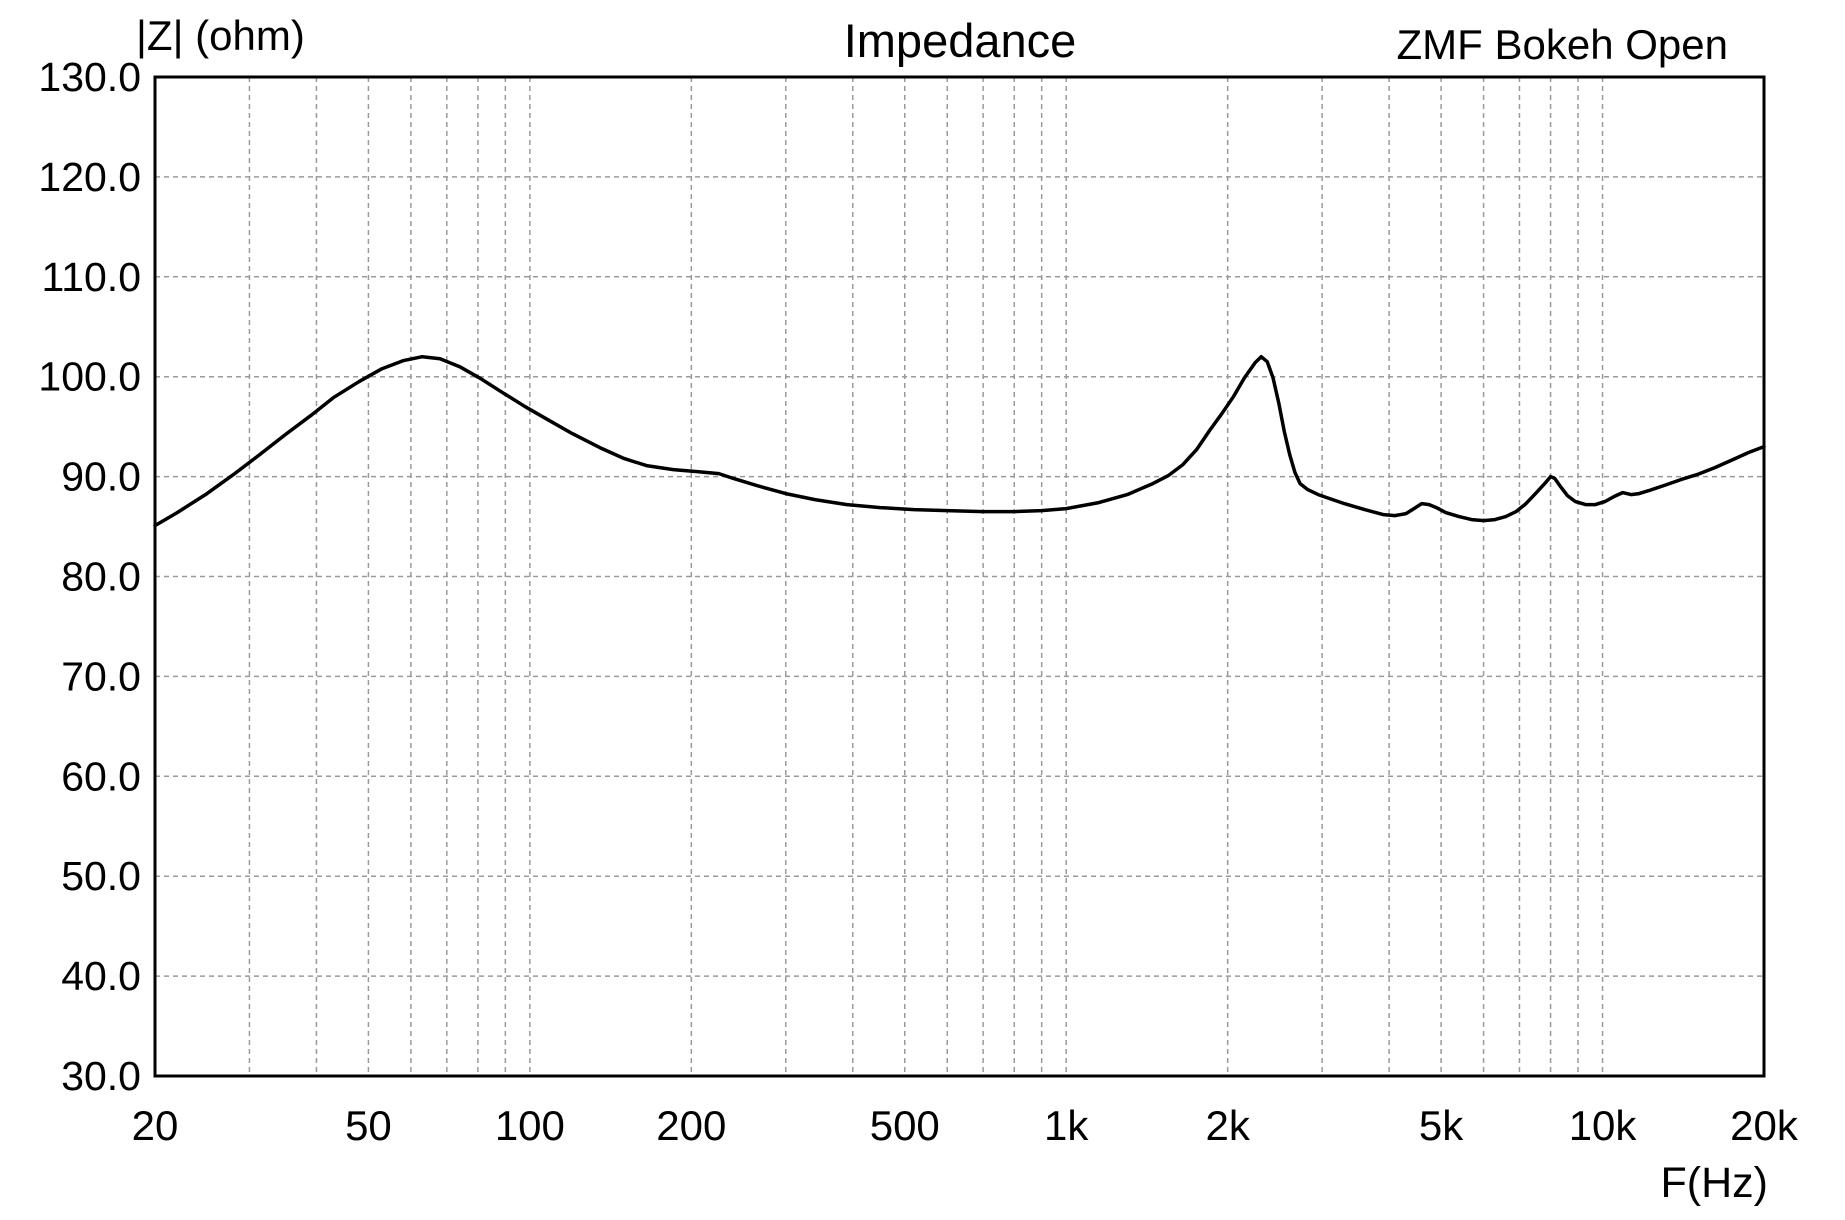 The image size is (1845, 1220). I want to click on y-tick-label: 60.0, so click(101, 776).